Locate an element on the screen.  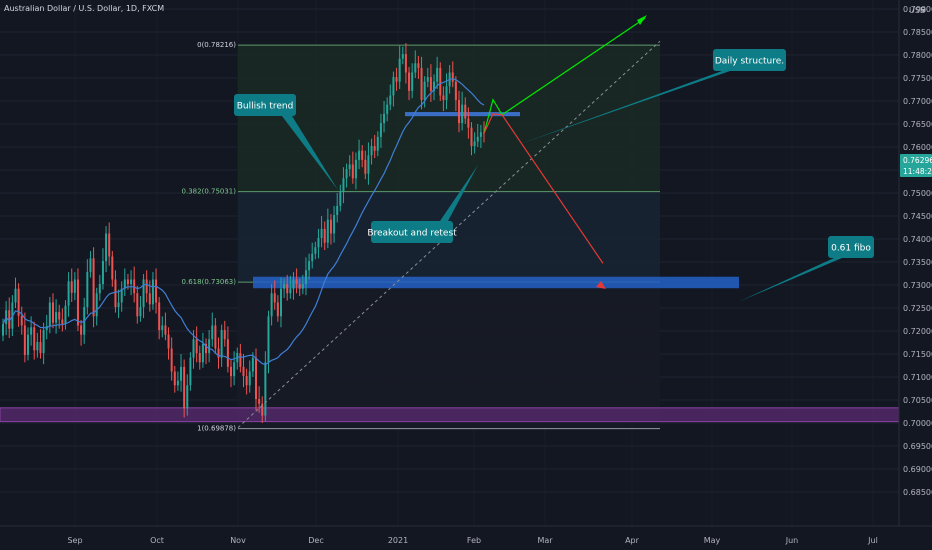
time-tick-label: Sep is located at coordinates (74, 540).